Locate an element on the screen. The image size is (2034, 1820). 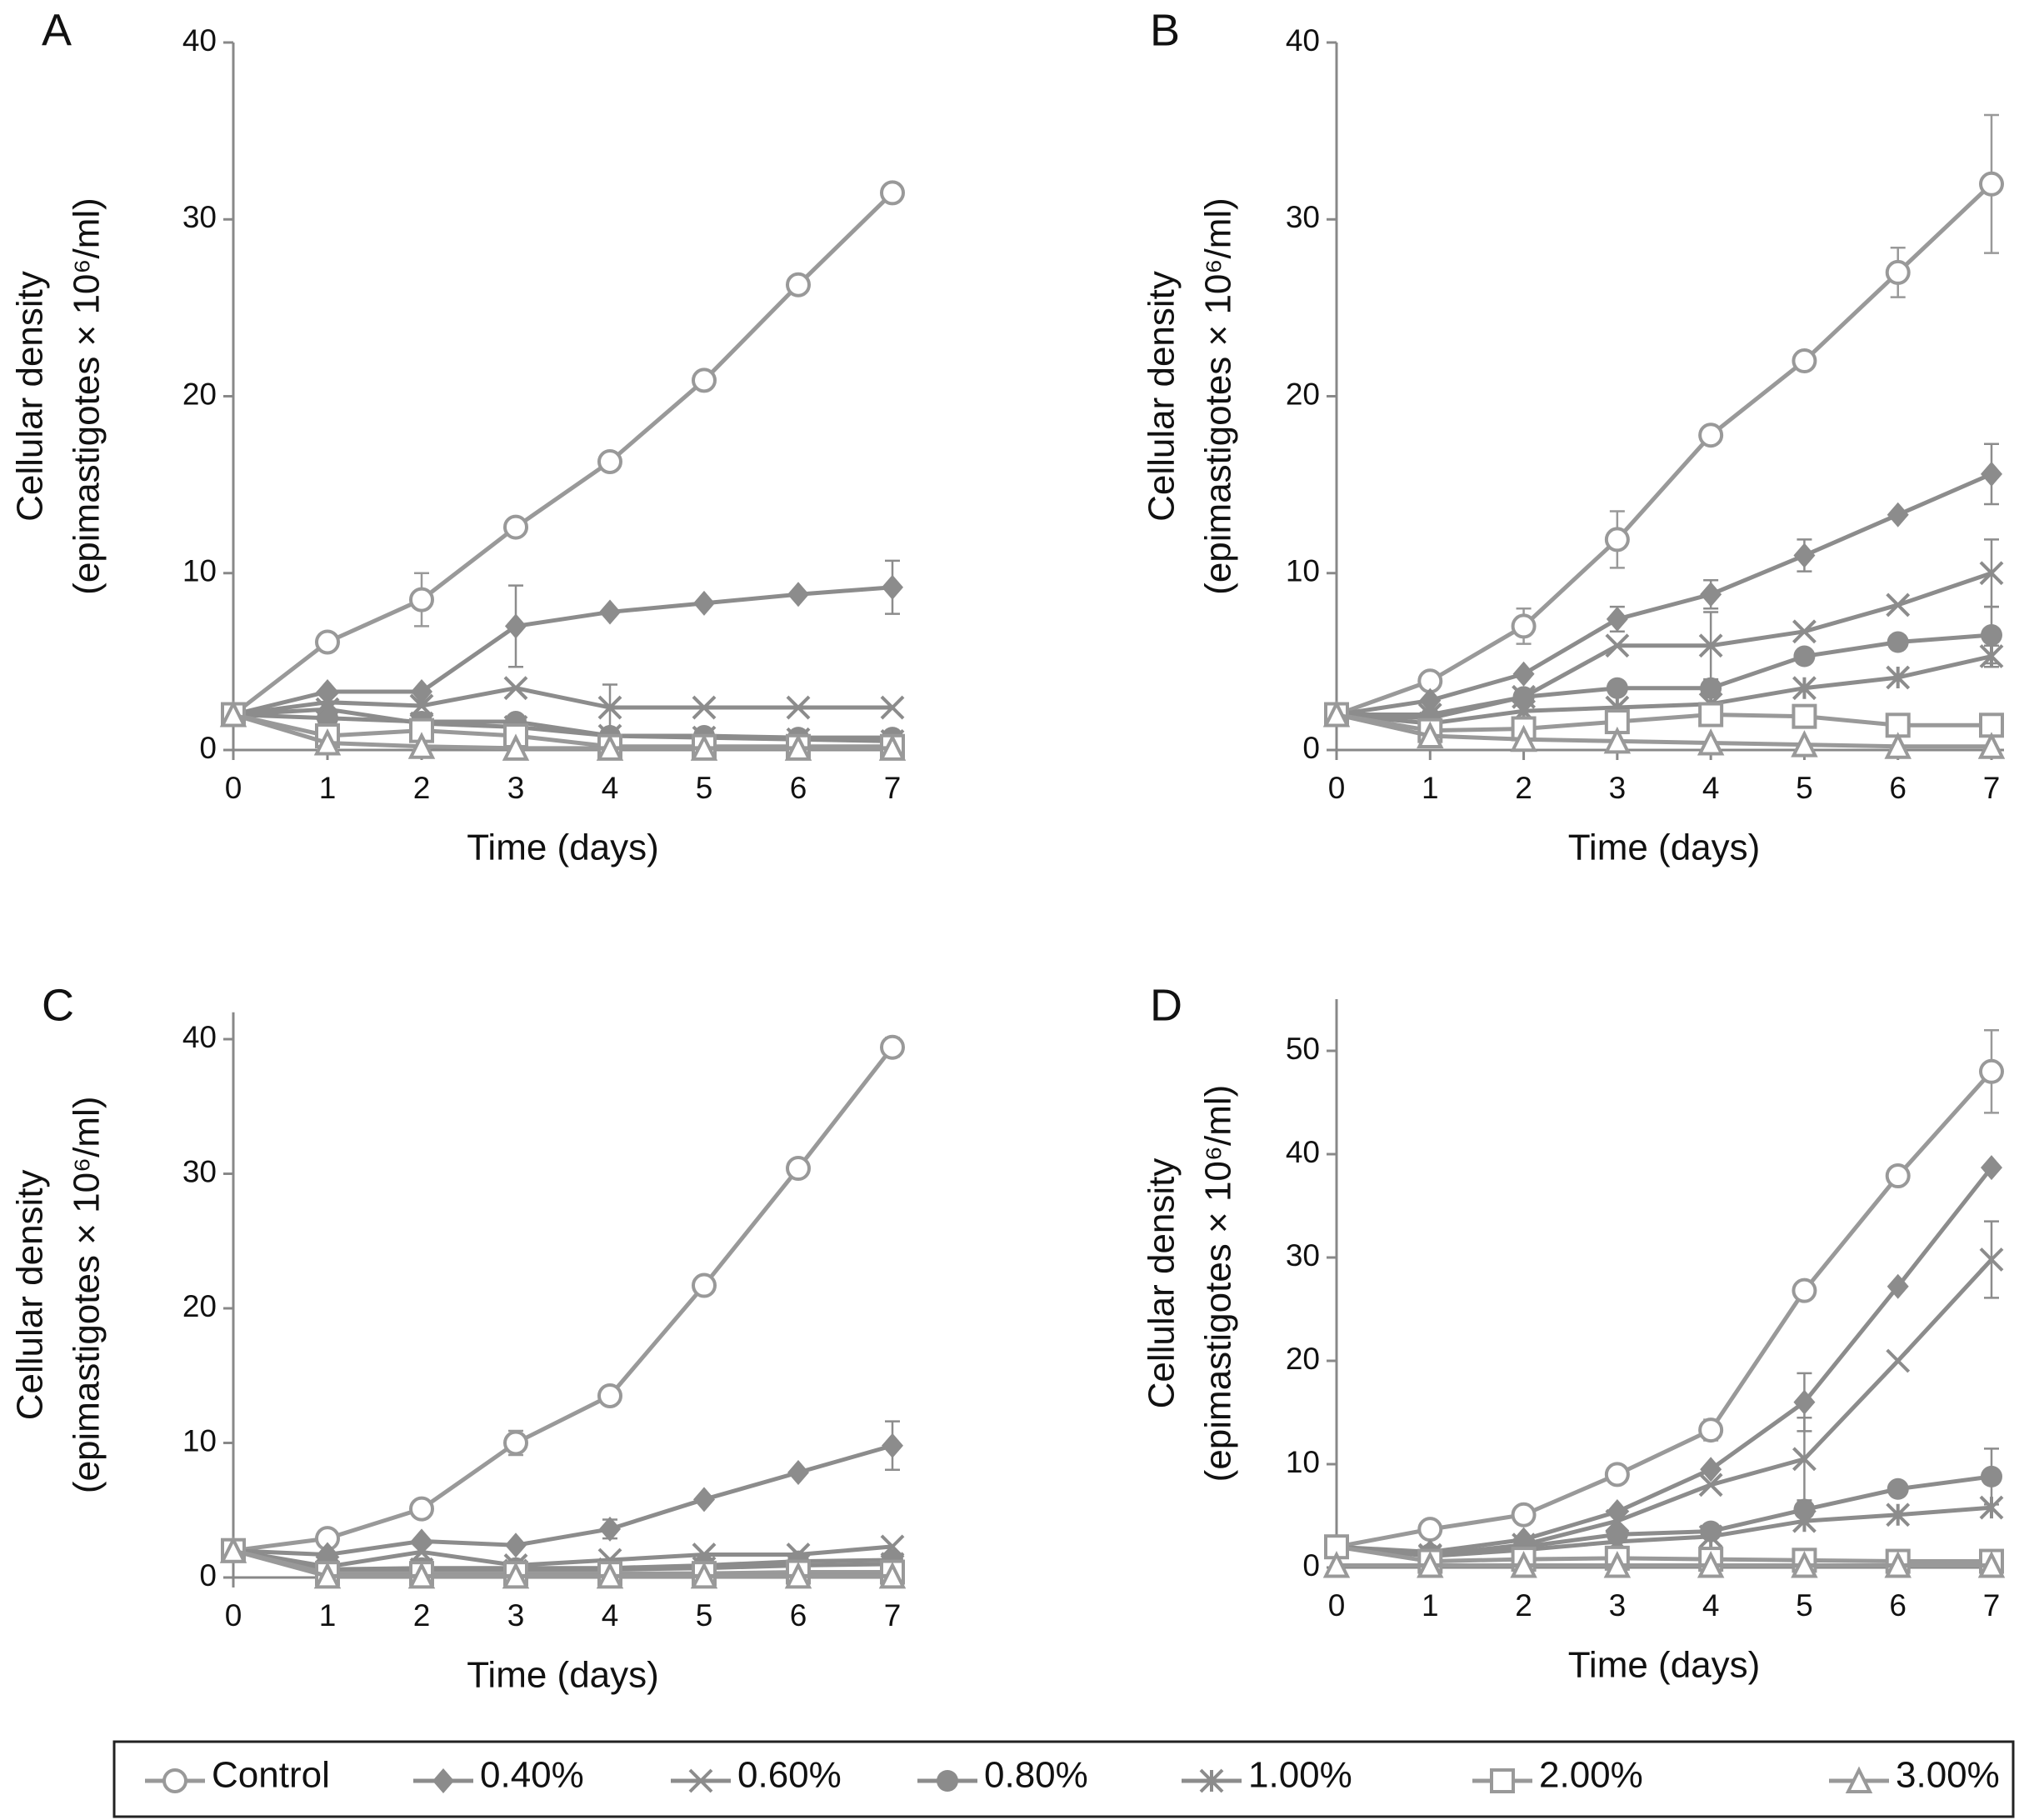
y-tick-label: 40 is located at coordinates (1303, 40).